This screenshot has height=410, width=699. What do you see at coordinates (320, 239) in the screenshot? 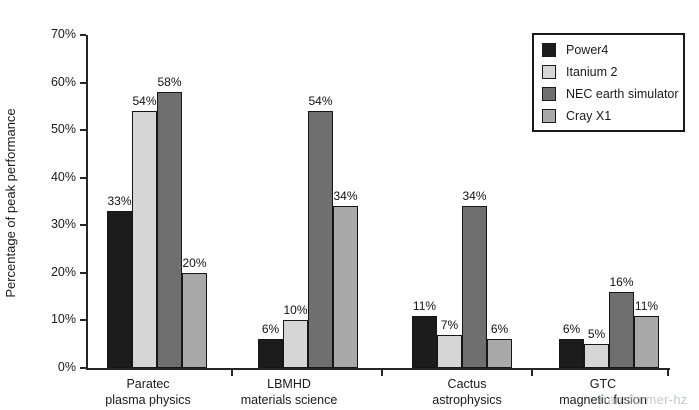
I see `bar-nec-earth-simulator-lbmhd` at bounding box center [320, 239].